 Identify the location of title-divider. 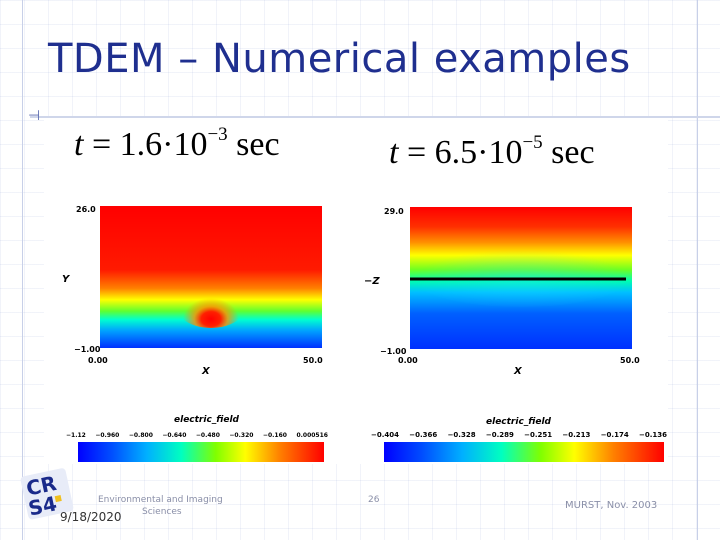
(375, 117).